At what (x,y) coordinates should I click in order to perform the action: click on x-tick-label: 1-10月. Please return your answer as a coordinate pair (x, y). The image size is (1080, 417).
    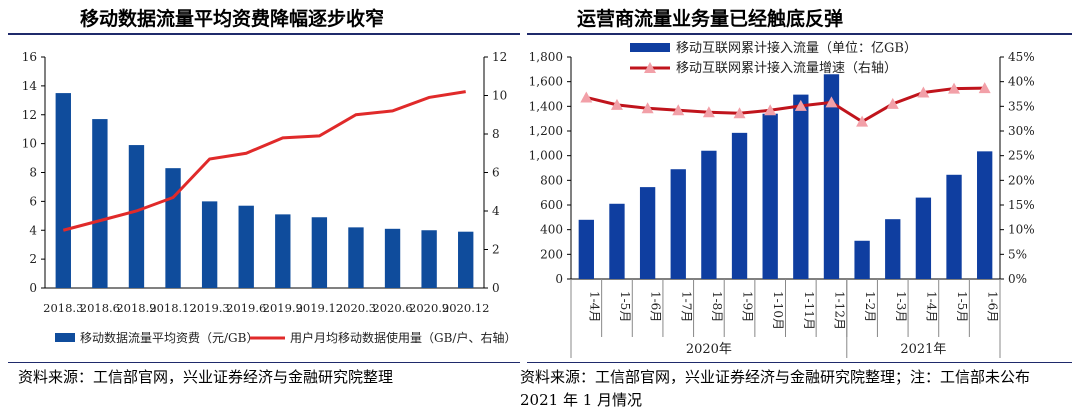
    Looking at the image, I should click on (778, 310).